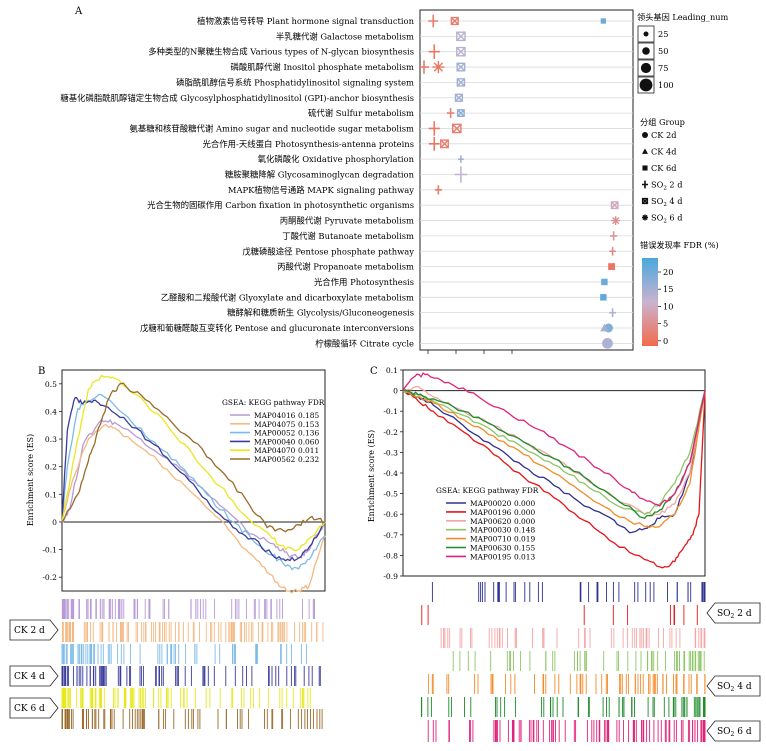 The height and width of the screenshot is (751, 766). Describe the element at coordinates (665, 324) in the screenshot. I see `fdr-tick-label: 5` at that location.